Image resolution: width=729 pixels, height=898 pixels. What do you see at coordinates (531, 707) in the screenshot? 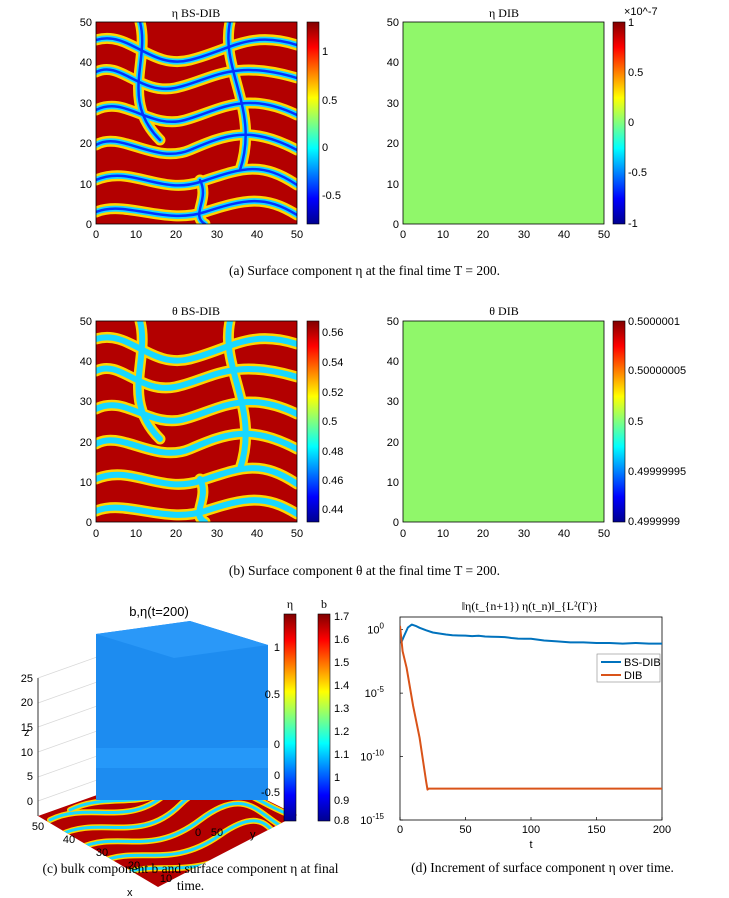
I see `chart-lines` at bounding box center [531, 707].